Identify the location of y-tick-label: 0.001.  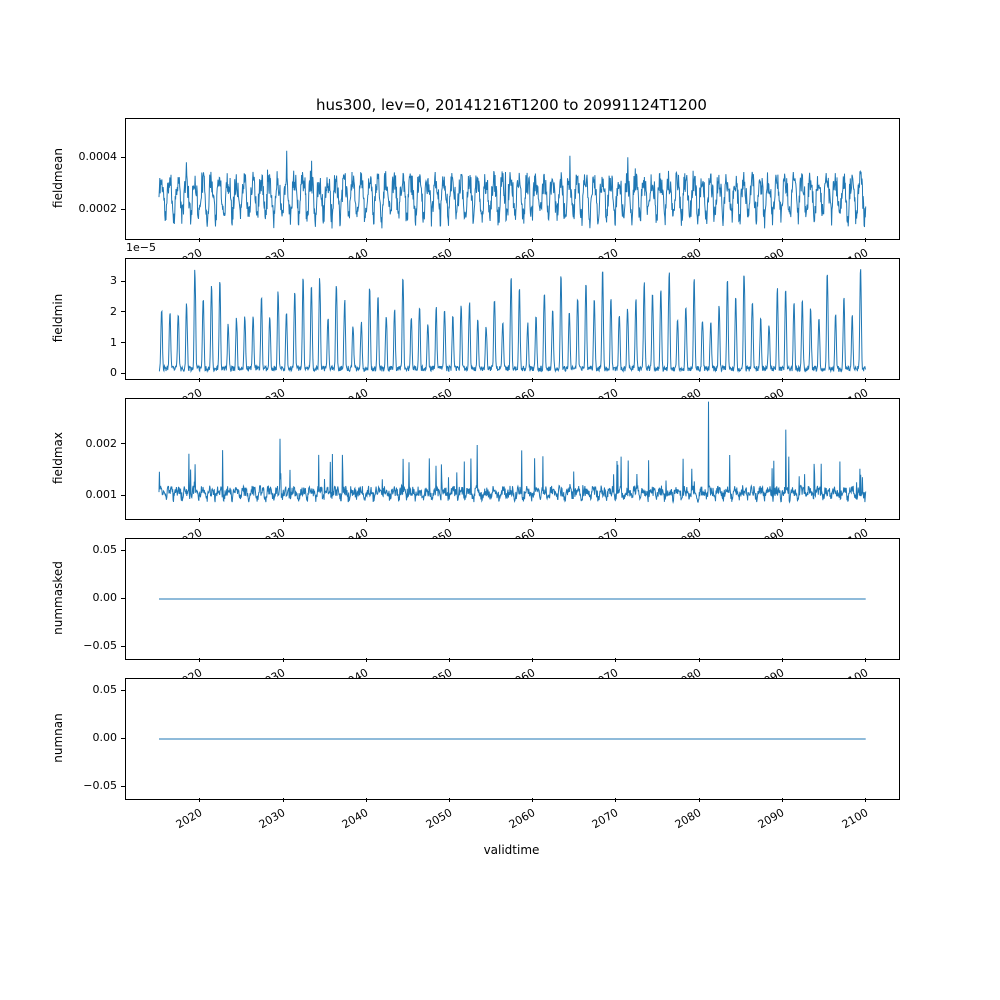
(101, 495).